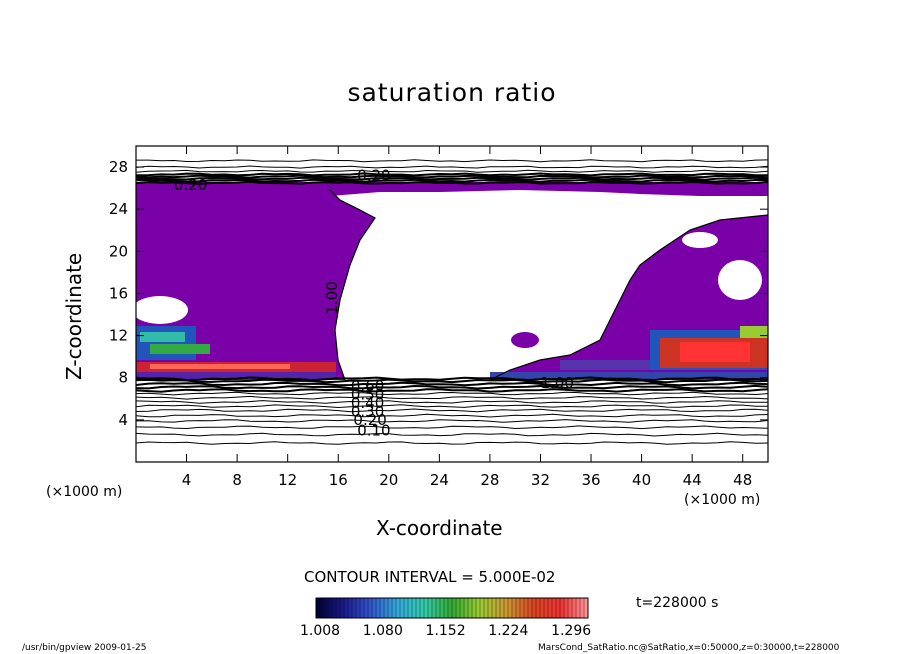  Describe the element at coordinates (439, 480) in the screenshot. I see `x-tick-label: 24` at that location.